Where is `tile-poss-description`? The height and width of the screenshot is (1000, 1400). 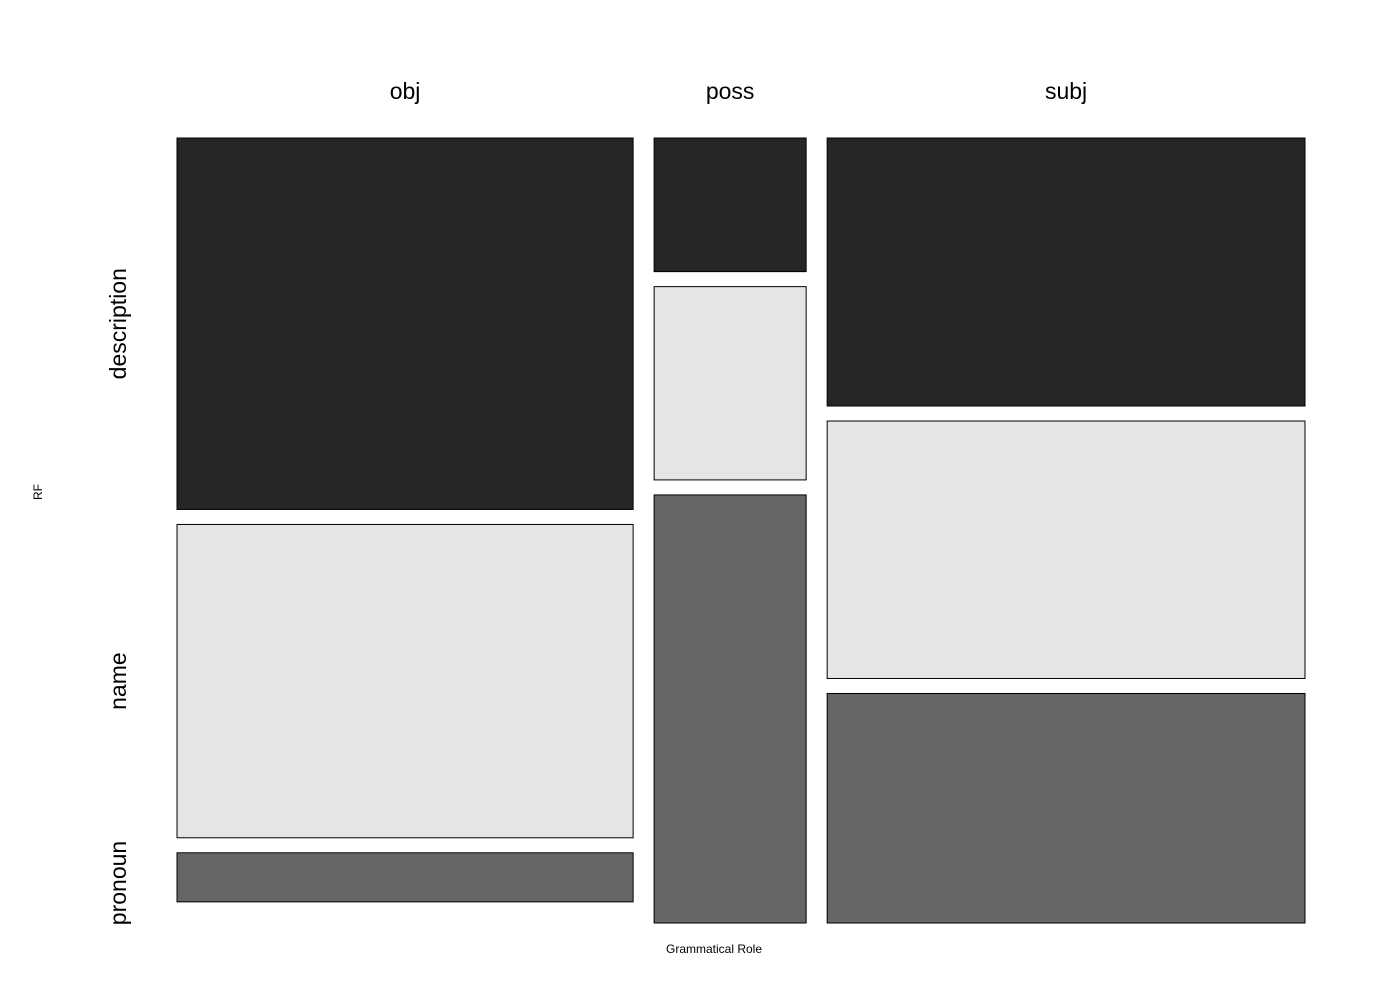
tile-poss-description is located at coordinates (730, 205).